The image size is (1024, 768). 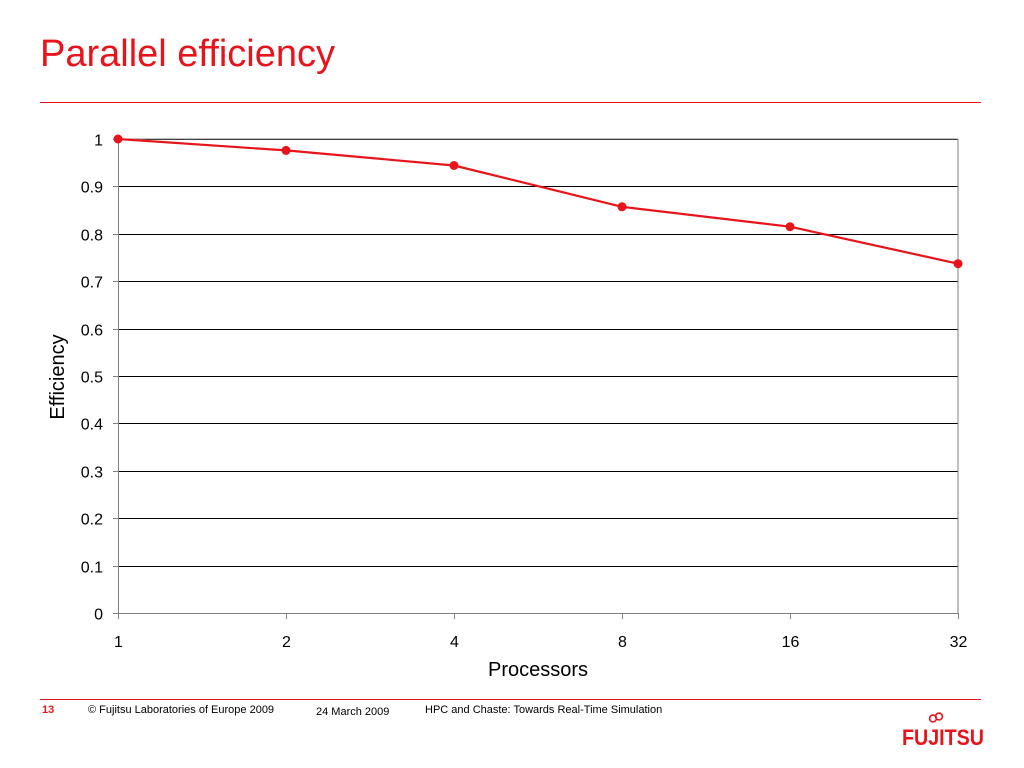 What do you see at coordinates (92, 473) in the screenshot?
I see `y-tick-label: 0.3` at bounding box center [92, 473].